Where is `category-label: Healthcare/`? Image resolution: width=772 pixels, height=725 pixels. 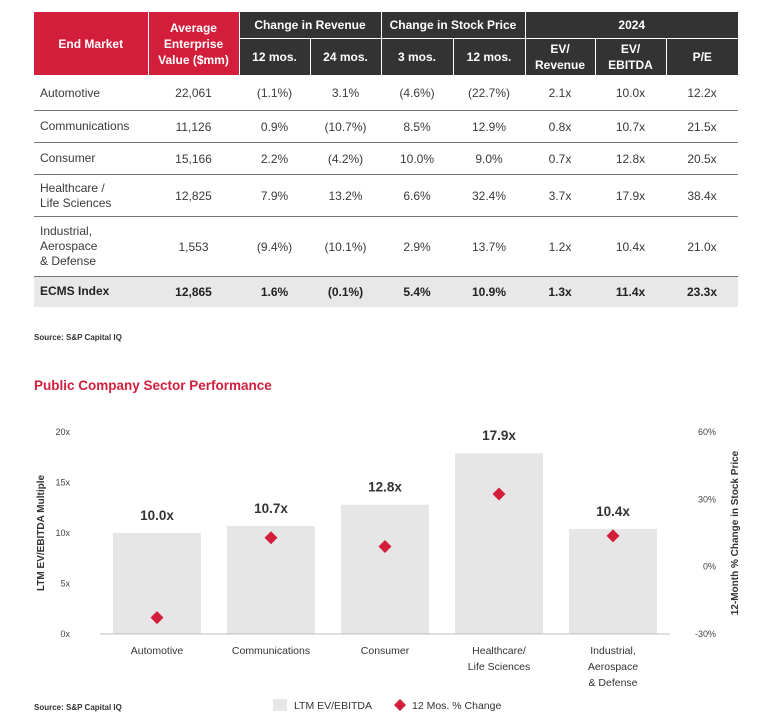
category-label: Healthcare/ is located at coordinates (499, 651).